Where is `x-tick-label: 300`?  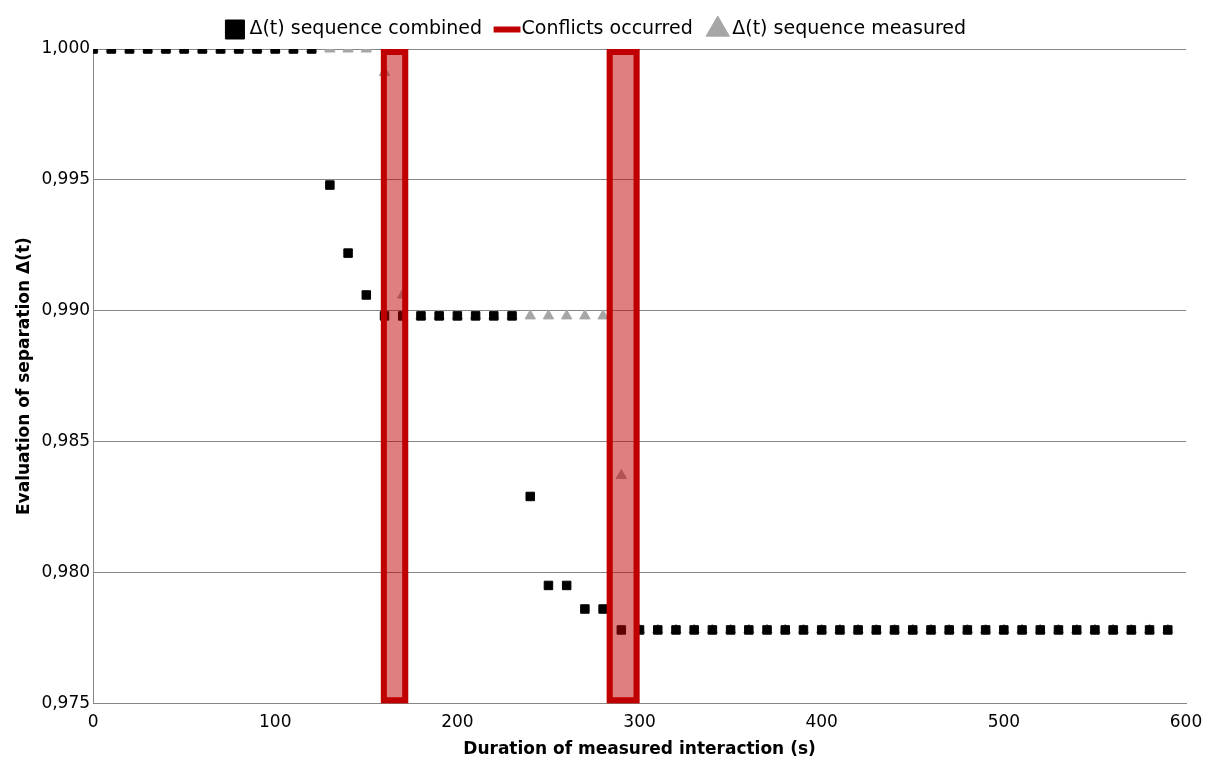
x-tick-label: 300 is located at coordinates (639, 720).